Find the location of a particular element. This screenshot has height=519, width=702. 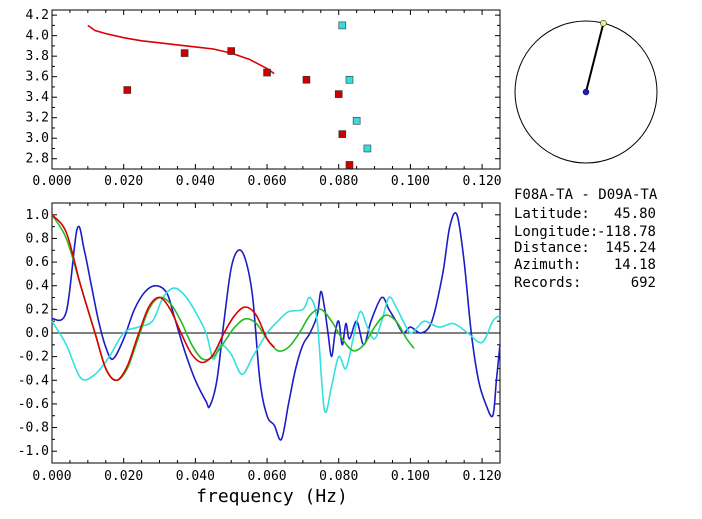

distance-value: 145.24 is located at coordinates (630, 248).